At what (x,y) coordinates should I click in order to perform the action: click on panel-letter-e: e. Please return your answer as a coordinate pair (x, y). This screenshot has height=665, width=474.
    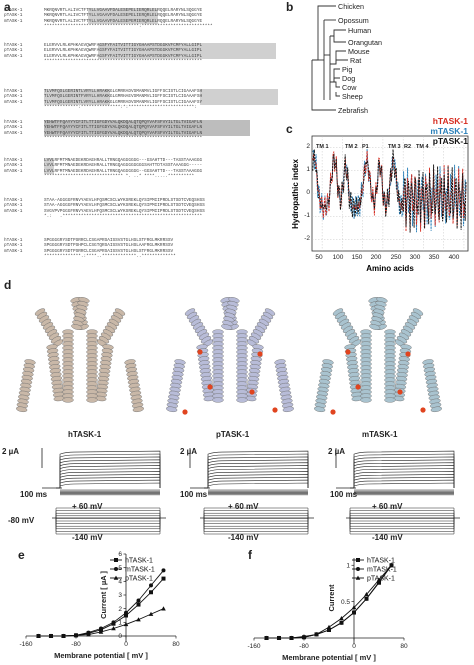
    Looking at the image, I should click on (21, 555).